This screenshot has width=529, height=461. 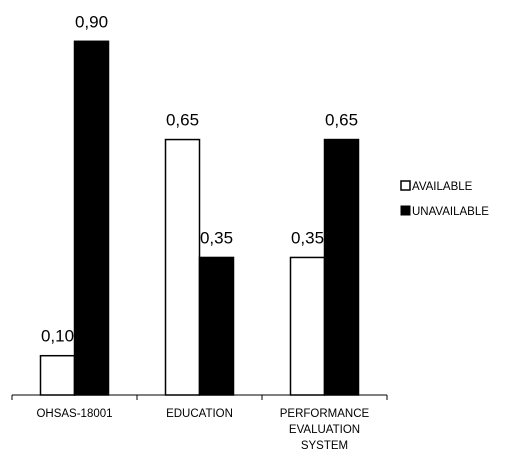 I want to click on data-label-available-2: 0,35, so click(x=307, y=237).